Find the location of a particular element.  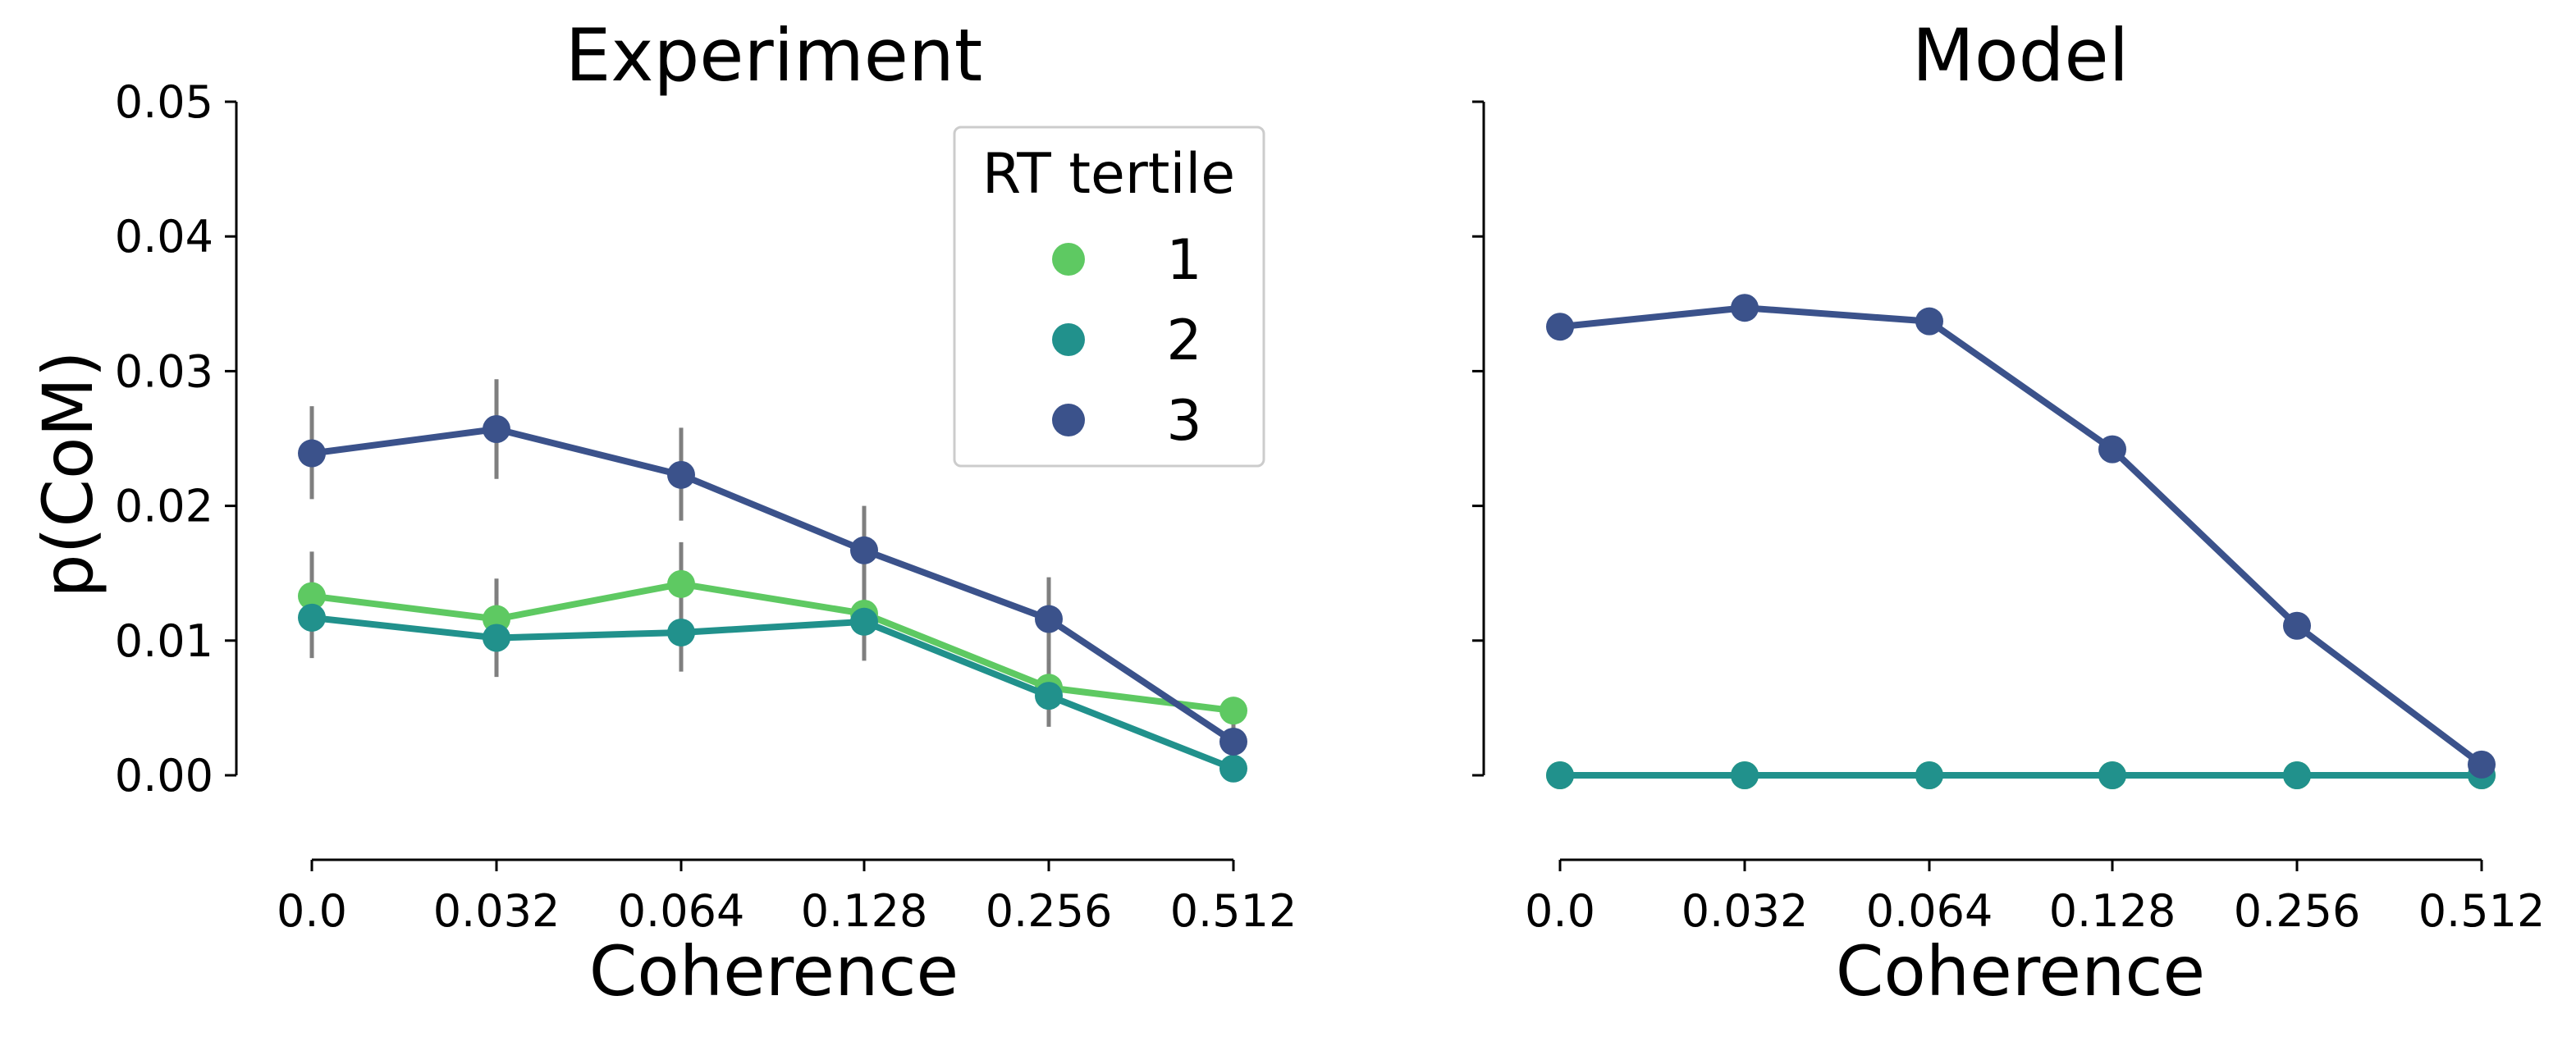

legend-label-1: 1 is located at coordinates (1183, 261).